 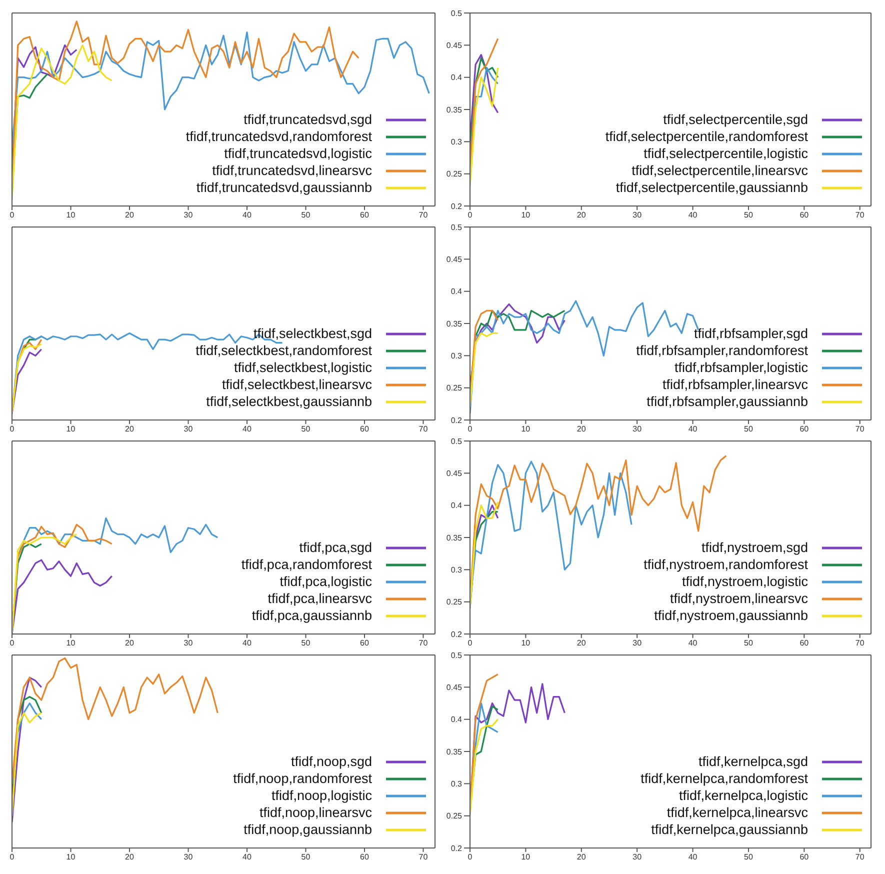 I want to click on legend-label: tfidf,nystroem,sgd, so click(x=754, y=547).